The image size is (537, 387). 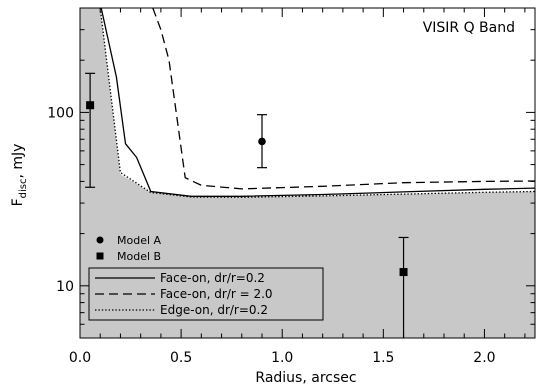 What do you see at coordinates (139, 240) in the screenshot?
I see `legend-marker-label-1: Model A` at bounding box center [139, 240].